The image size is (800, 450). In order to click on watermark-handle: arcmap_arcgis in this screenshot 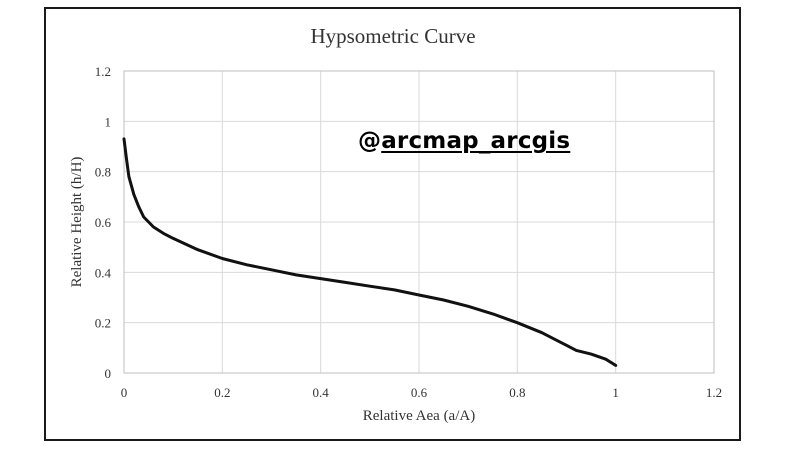, I will do `click(476, 141)`.